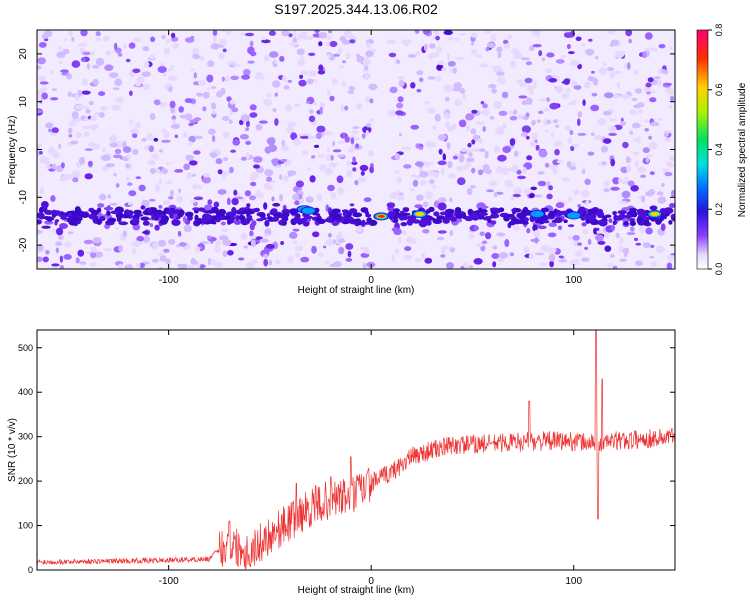 Image resolution: width=750 pixels, height=605 pixels. I want to click on spectrogram-y-tick-label: -20, so click(23, 244).